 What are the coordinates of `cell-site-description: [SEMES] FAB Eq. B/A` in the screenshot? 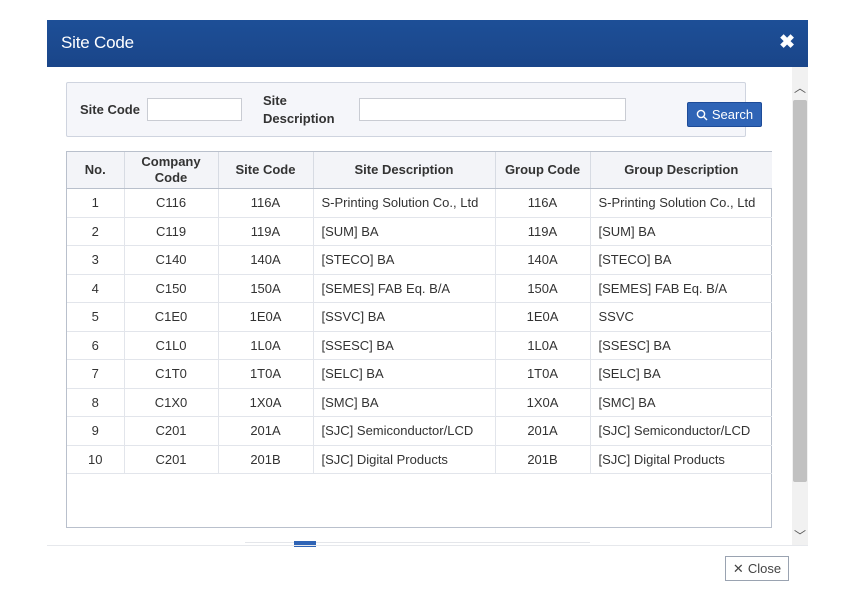 It's located at (404, 288).